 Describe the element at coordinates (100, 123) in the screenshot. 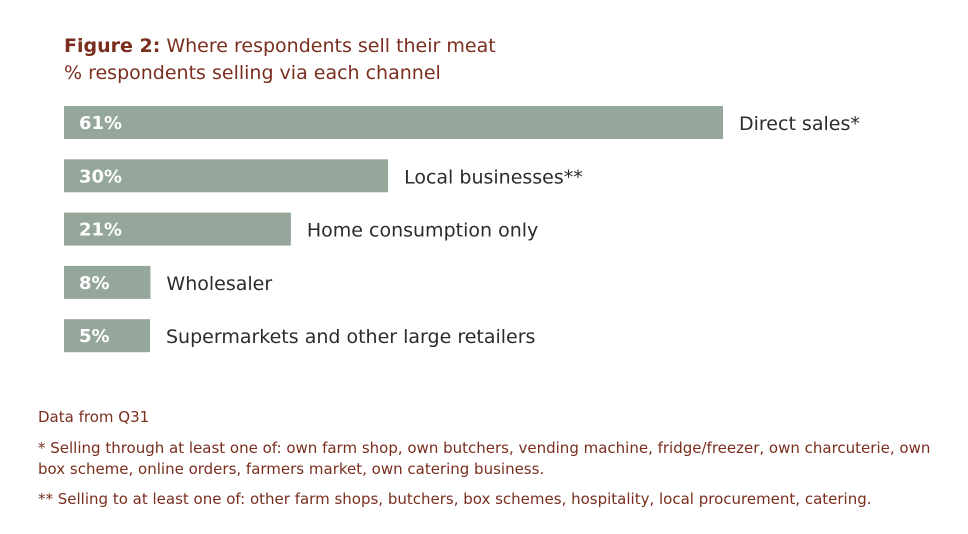

I see `bar-value-label: 61%` at that location.